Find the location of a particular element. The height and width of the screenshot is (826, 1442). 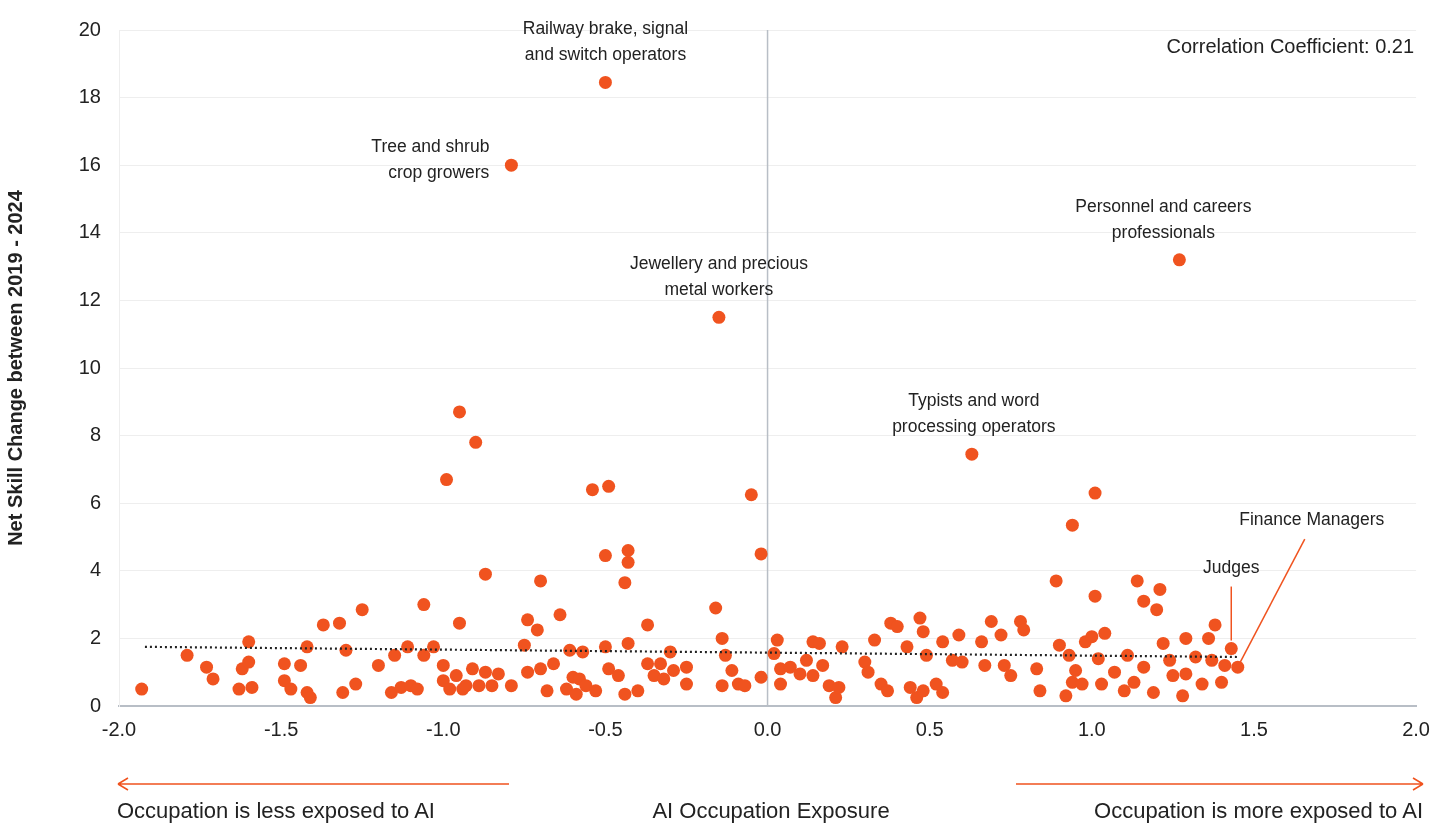

x-tick-label: -1.0 is located at coordinates (443, 728).